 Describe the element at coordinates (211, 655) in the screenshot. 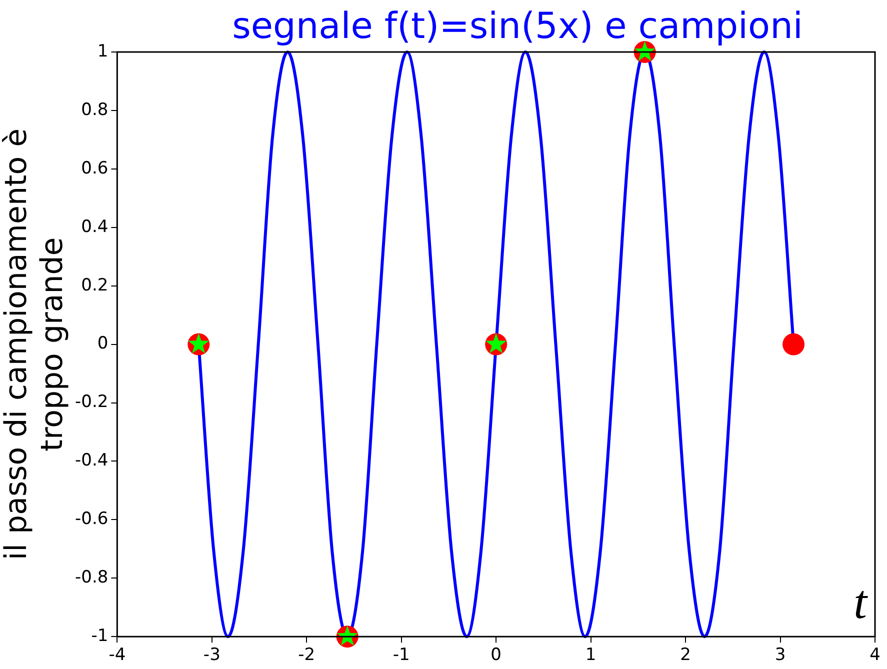

I see `x-tick-label: -3` at that location.